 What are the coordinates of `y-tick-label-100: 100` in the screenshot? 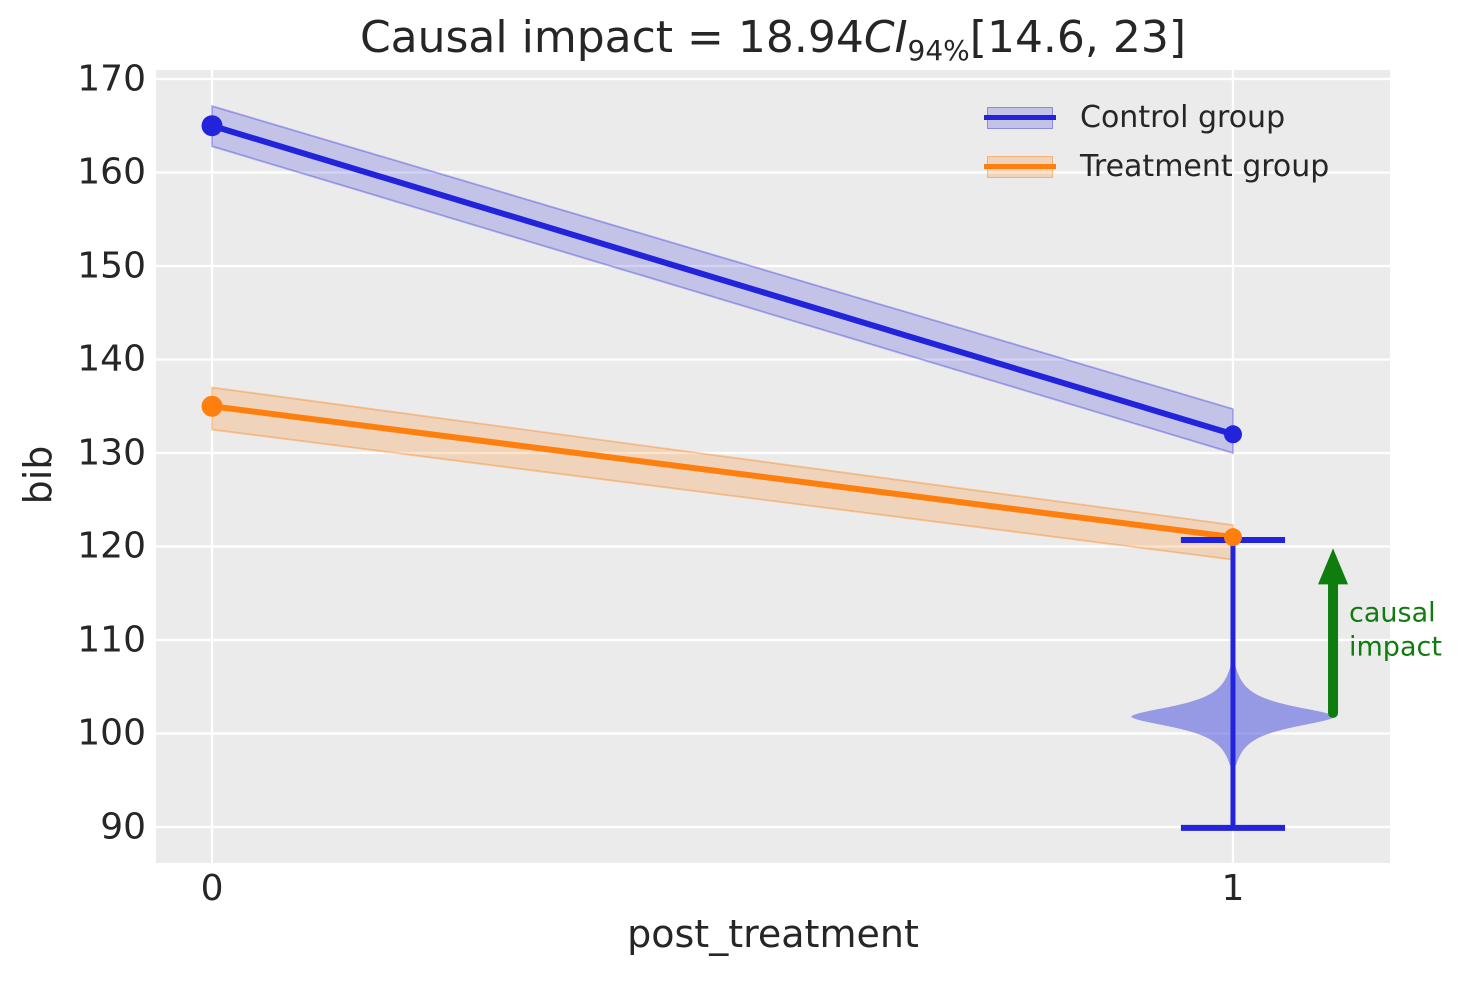 It's located at (111, 733).